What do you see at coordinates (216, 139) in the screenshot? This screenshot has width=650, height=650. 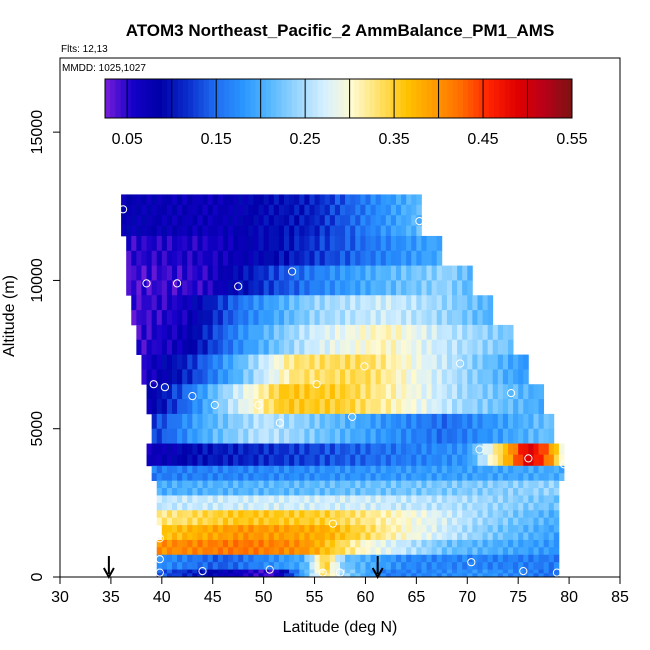 I see `colorbar-tick-label: 0.15` at bounding box center [216, 139].